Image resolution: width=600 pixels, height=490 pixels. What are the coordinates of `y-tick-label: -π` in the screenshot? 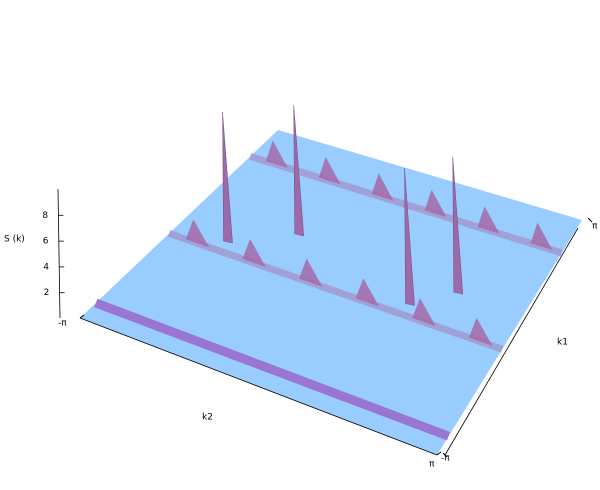 It's located at (62, 324).